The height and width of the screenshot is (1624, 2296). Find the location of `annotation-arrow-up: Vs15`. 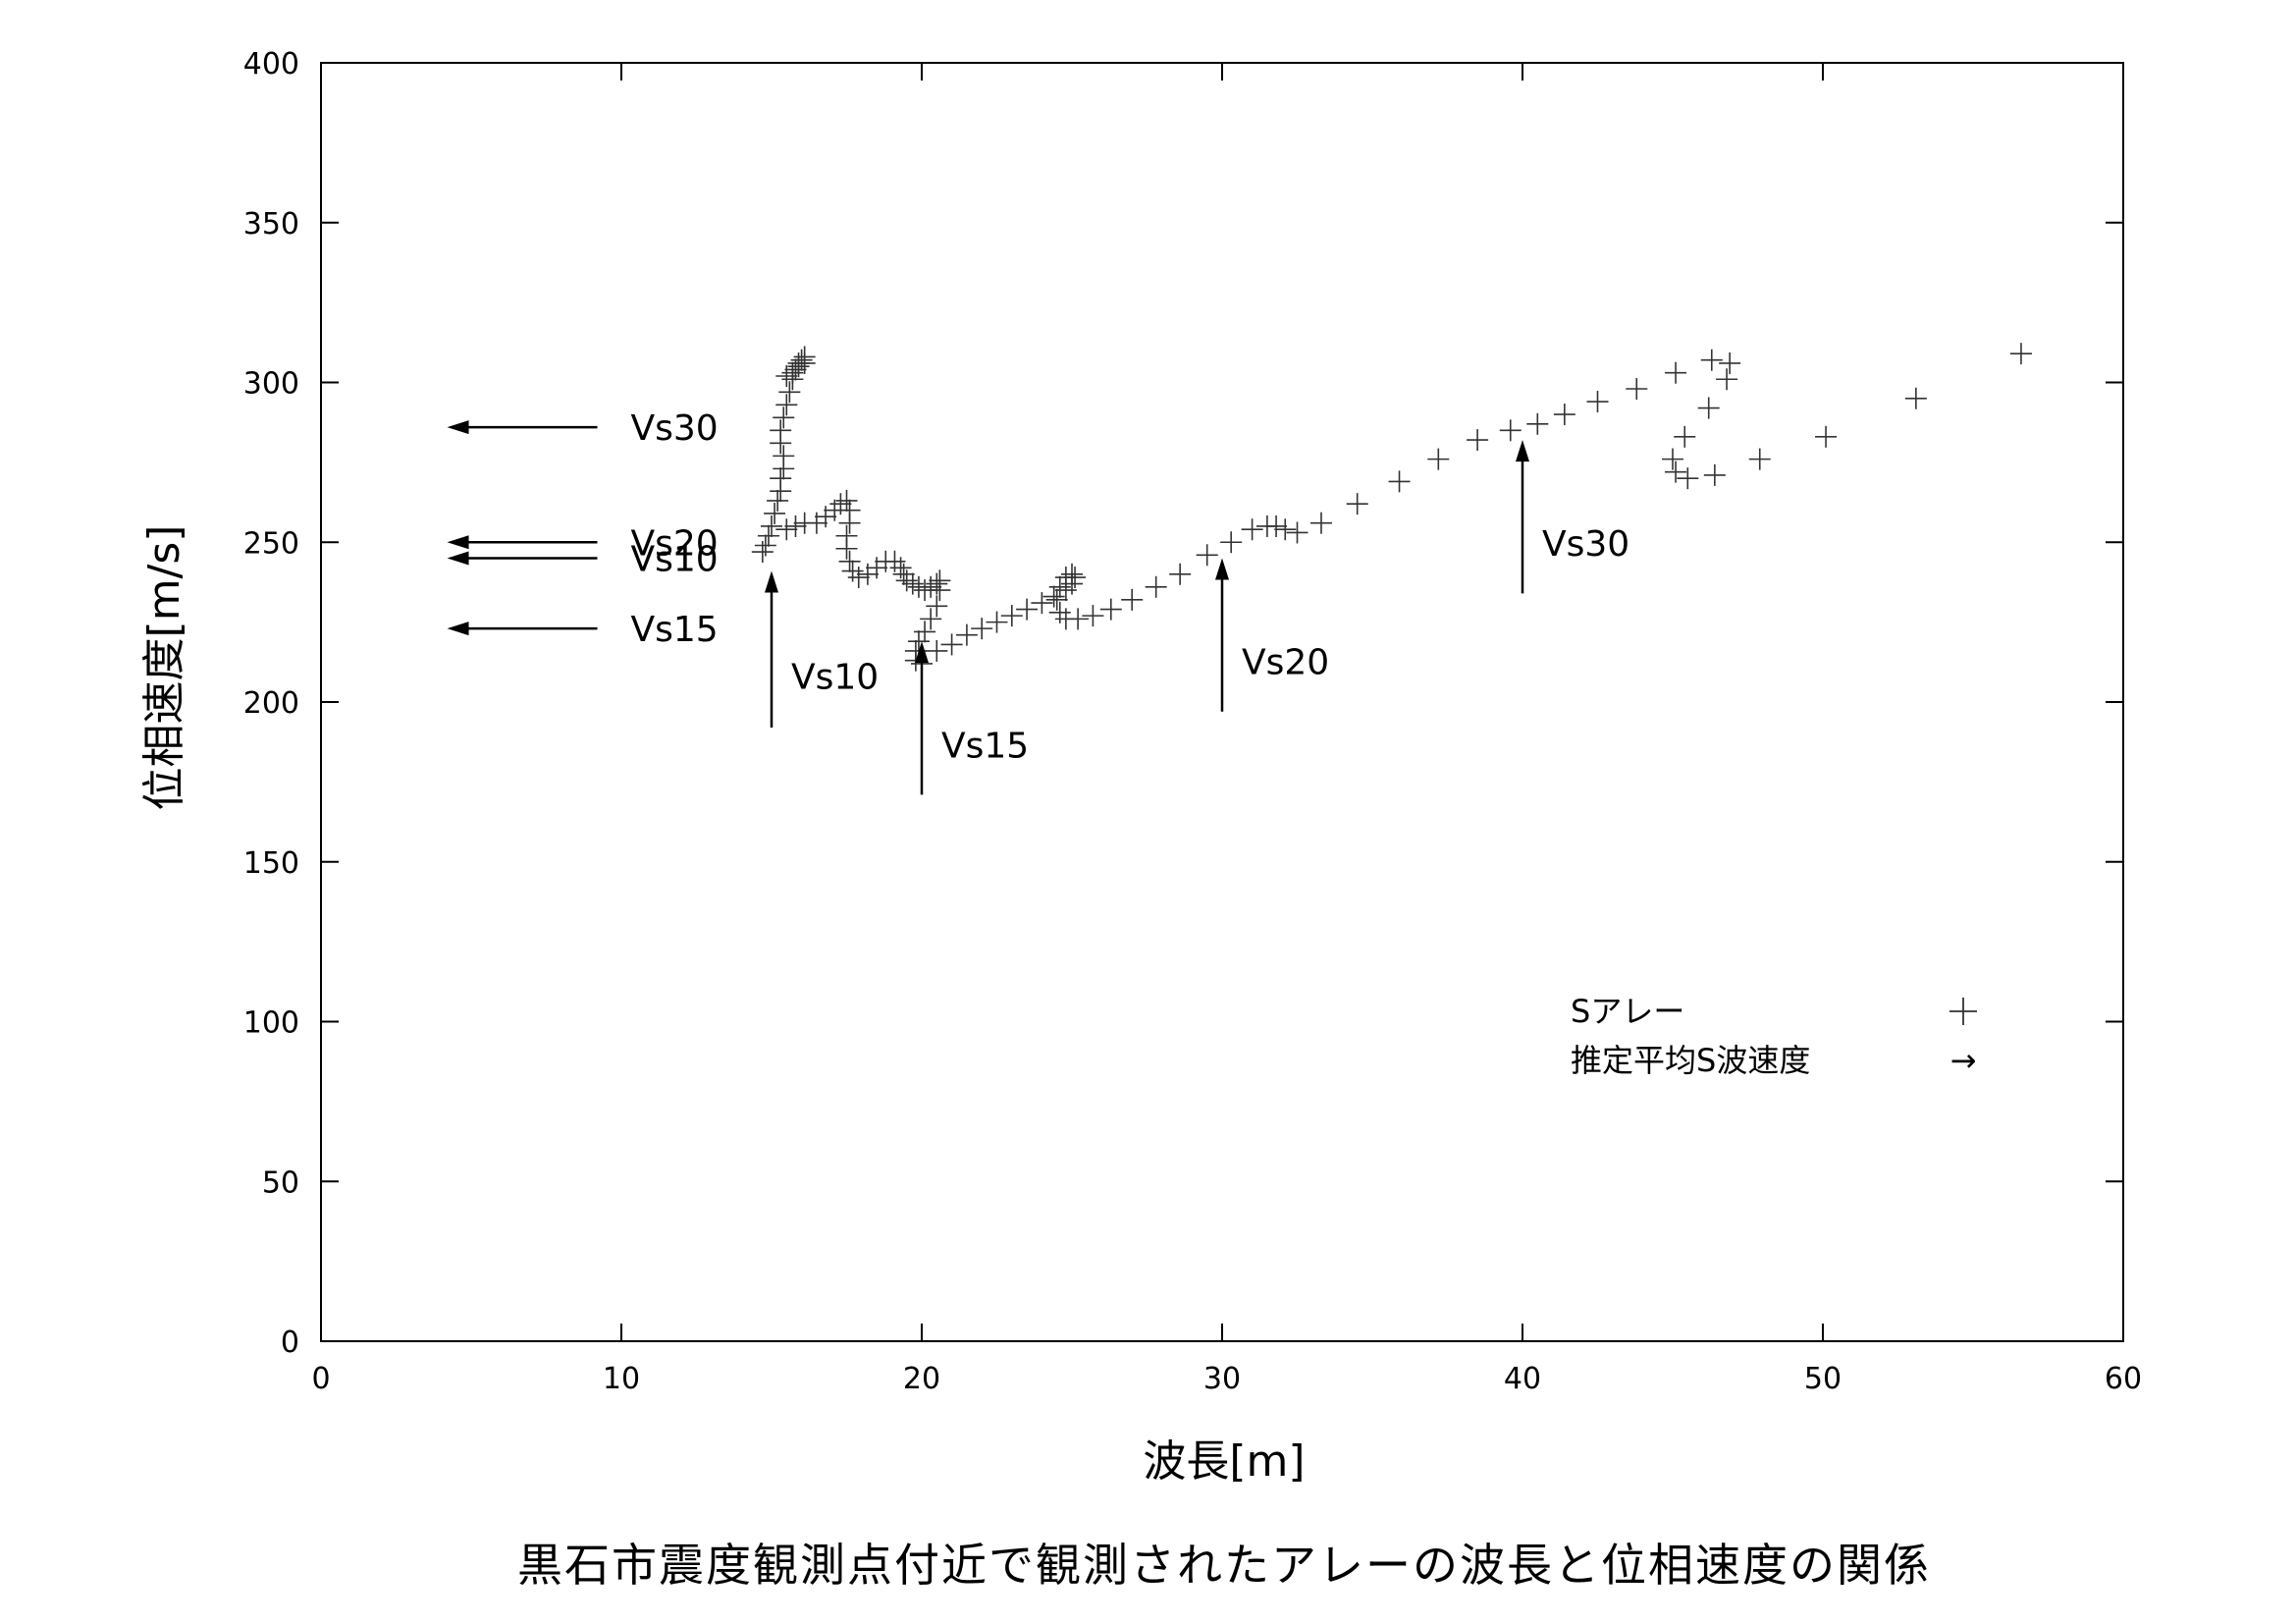

annotation-arrow-up: Vs15 is located at coordinates (972, 718).